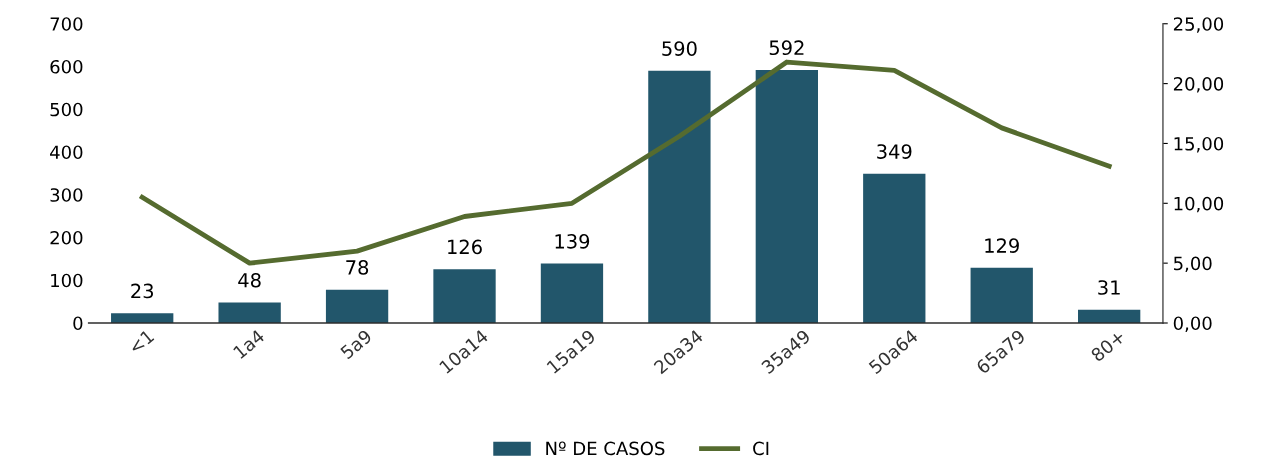  Describe the element at coordinates (249, 280) in the screenshot. I see `data-label: 48` at that location.